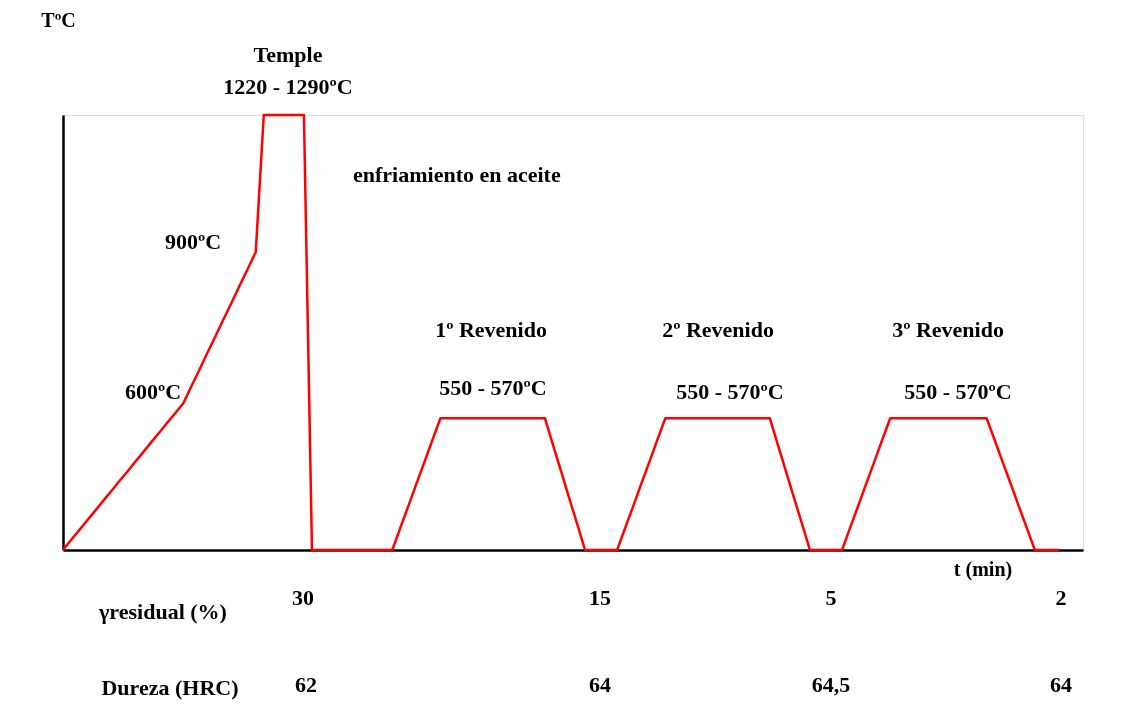 The image size is (1128, 704). I want to click on y-axis-title: TºC, so click(58, 19).